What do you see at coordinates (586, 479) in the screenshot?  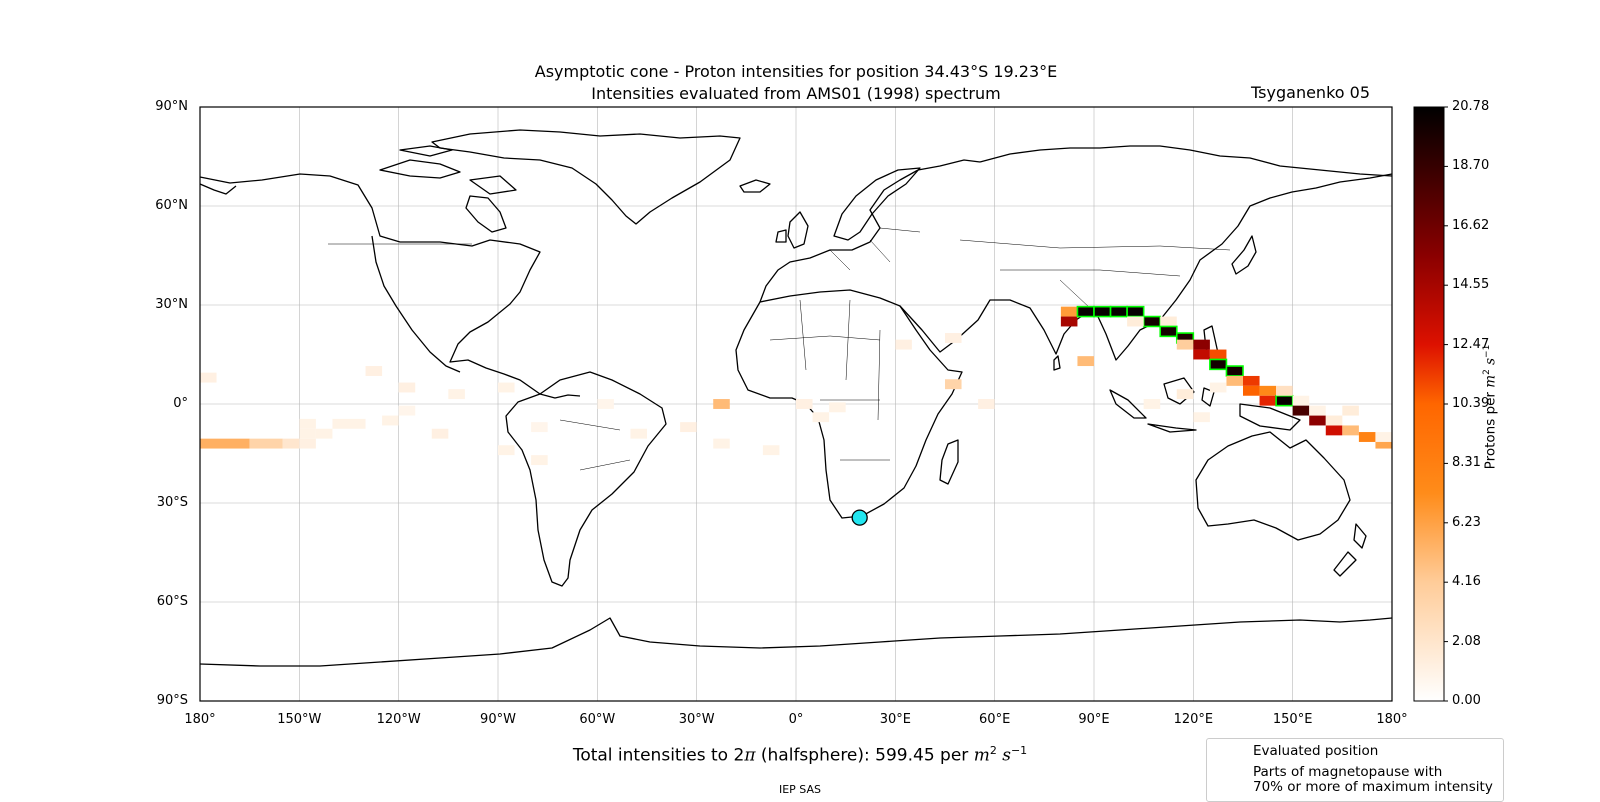 I see `coast-south-america` at bounding box center [586, 479].